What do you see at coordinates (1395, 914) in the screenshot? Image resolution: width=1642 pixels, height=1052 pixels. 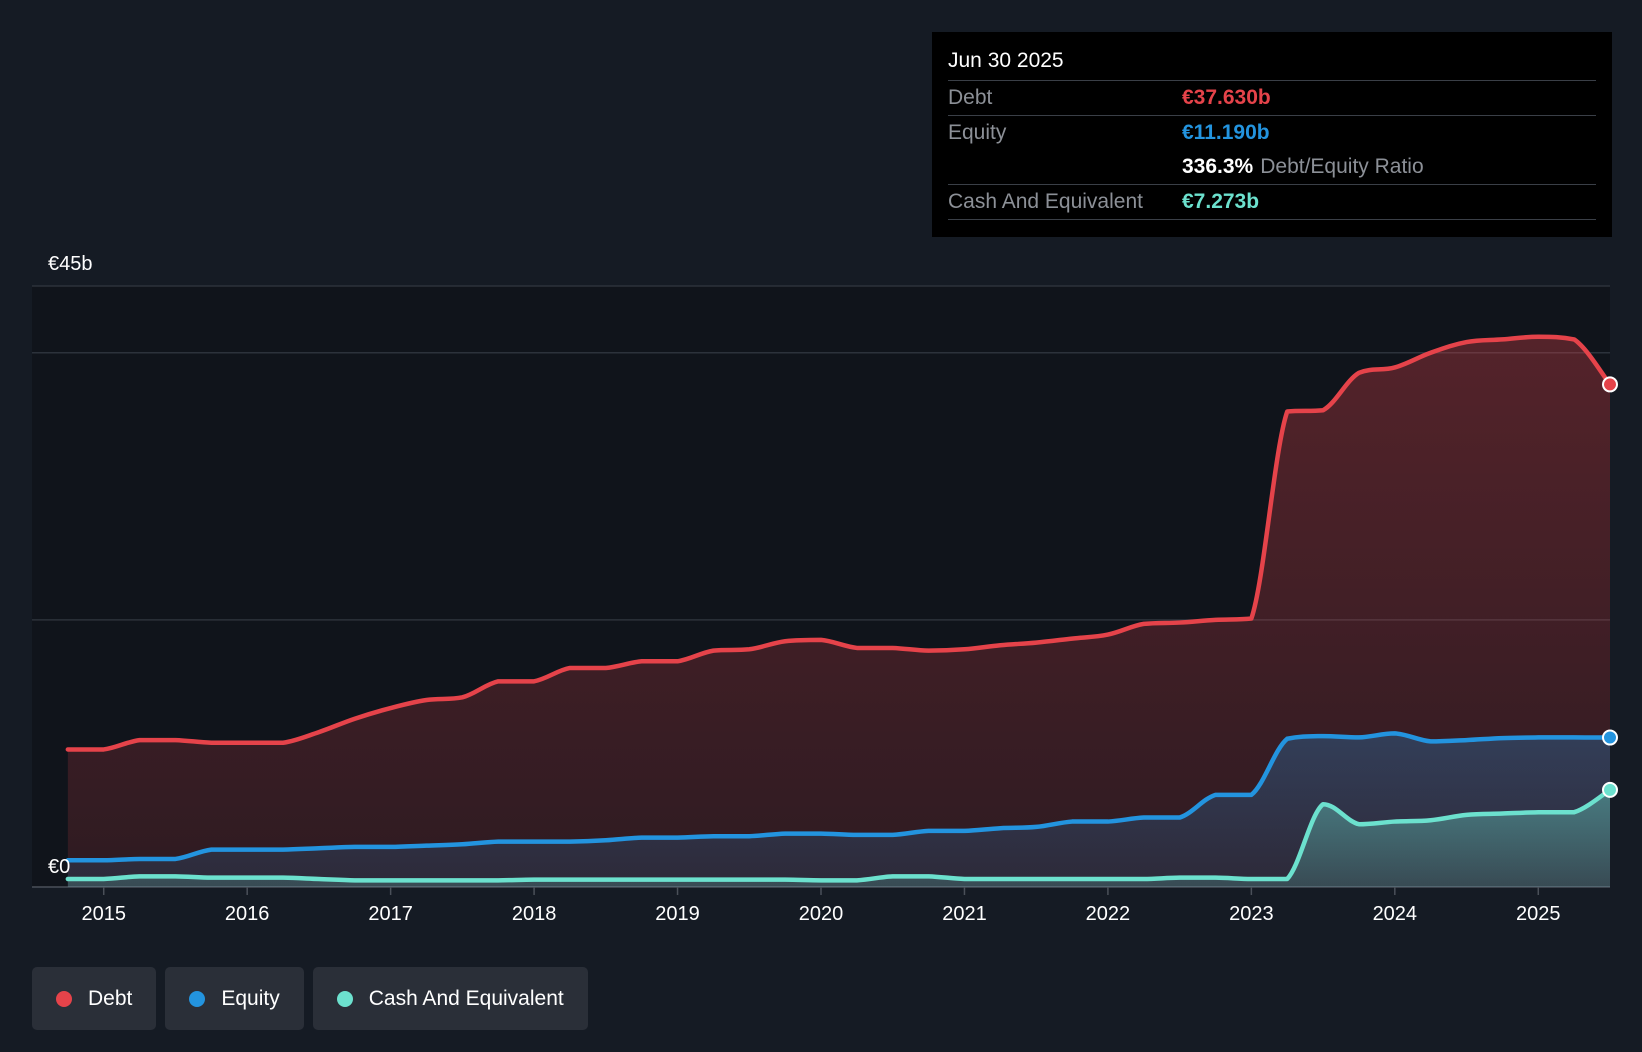 I see `x-tick-label-2024: 2024` at bounding box center [1395, 914].